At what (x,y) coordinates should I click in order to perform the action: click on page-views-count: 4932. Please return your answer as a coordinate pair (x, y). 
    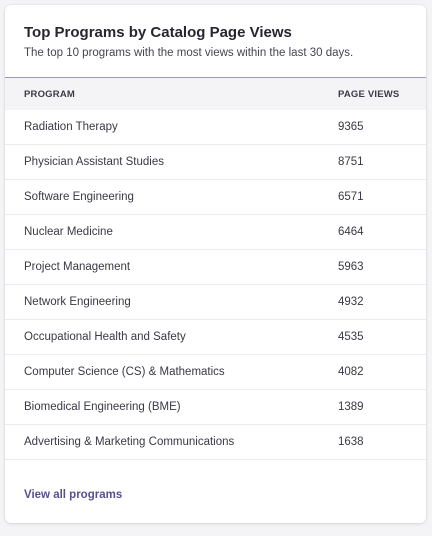
    Looking at the image, I should click on (382, 302).